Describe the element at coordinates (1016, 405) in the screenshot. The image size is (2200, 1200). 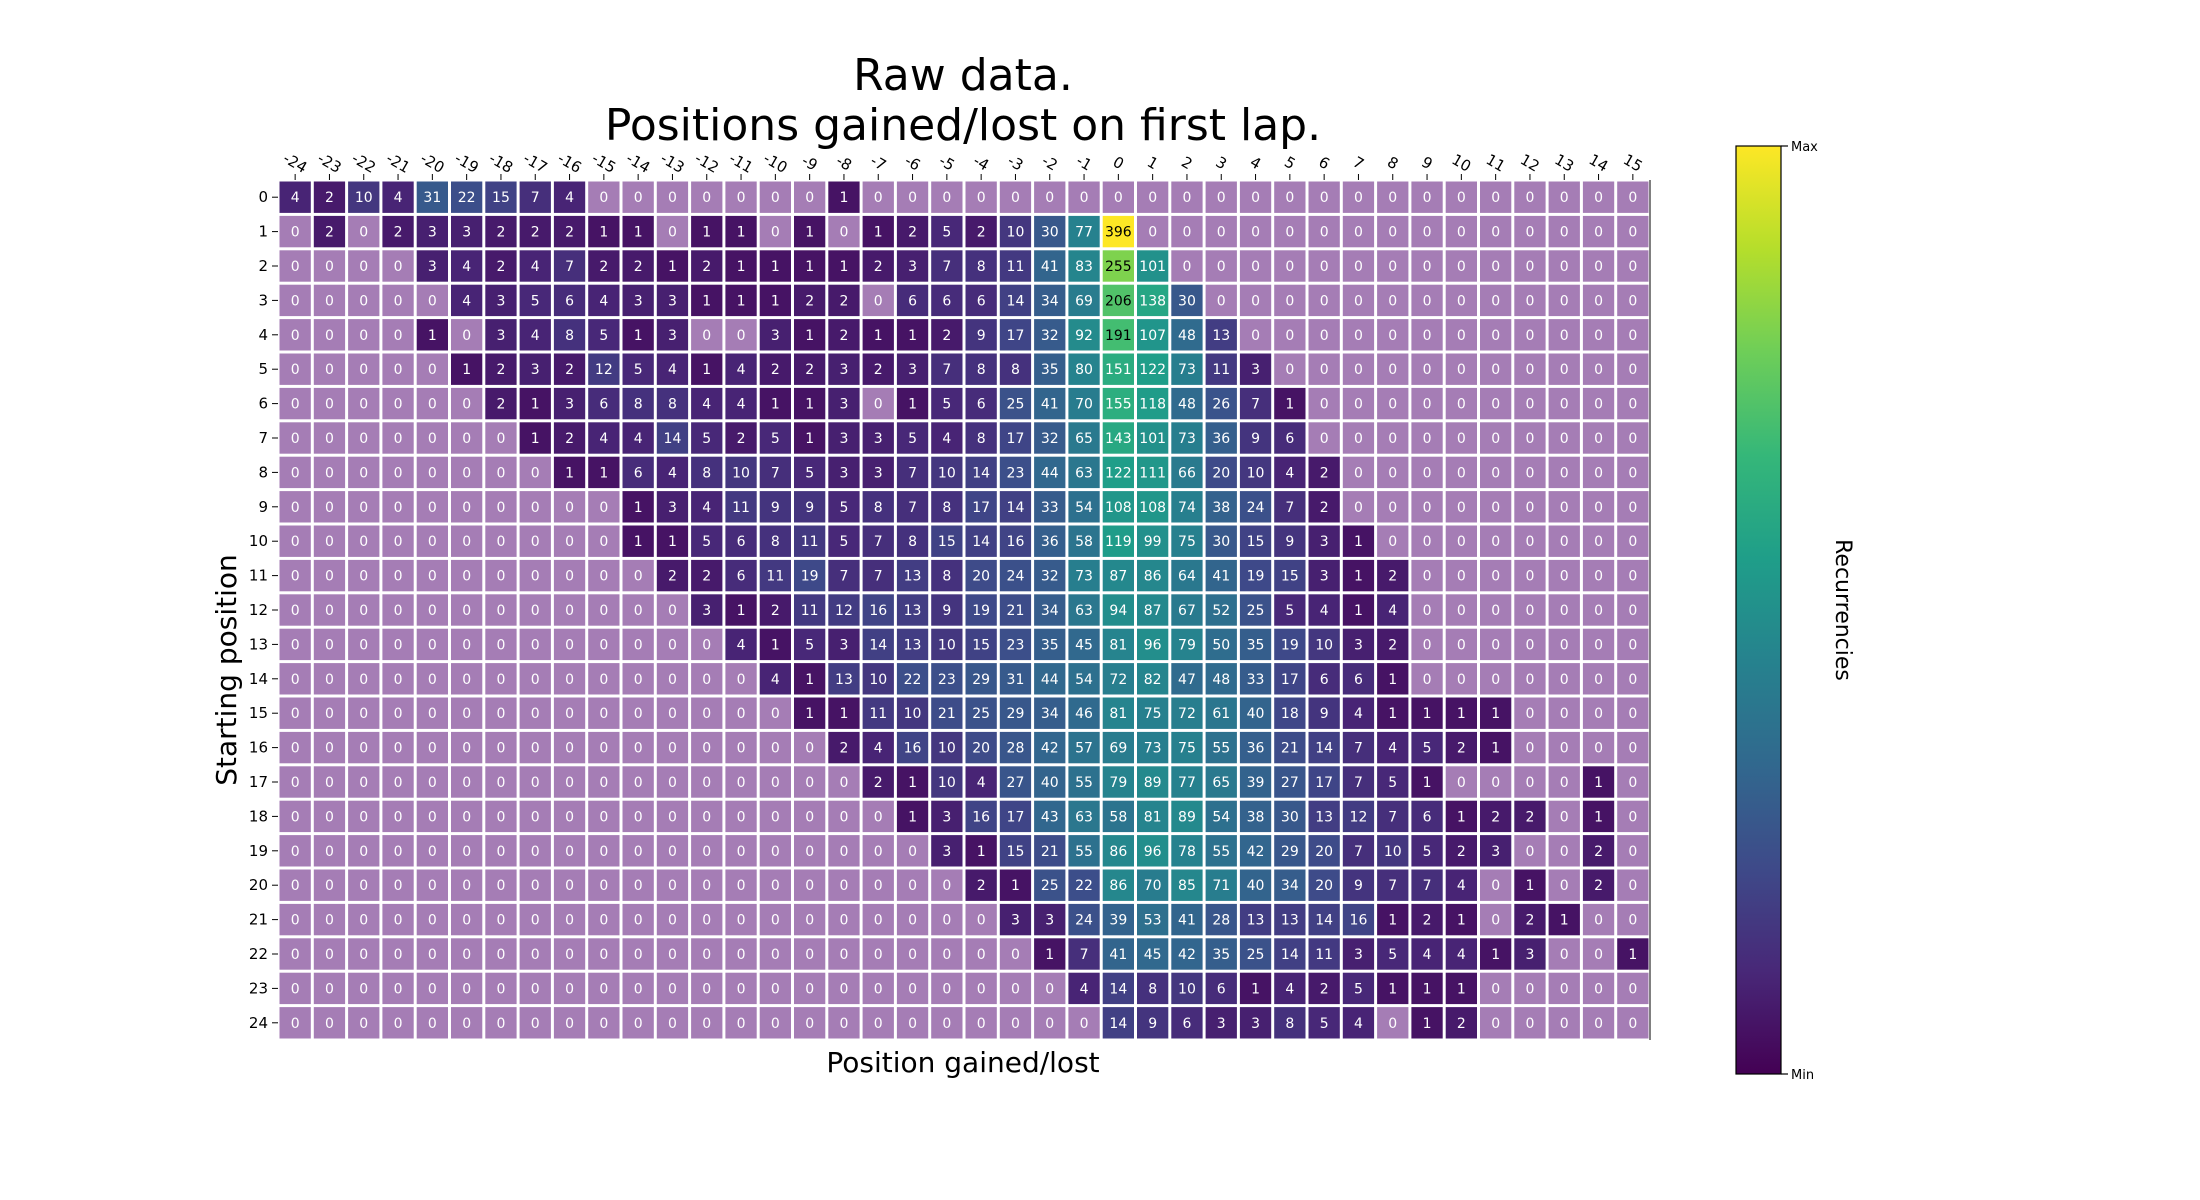
I see `heatmap-cell-label: 25` at that location.